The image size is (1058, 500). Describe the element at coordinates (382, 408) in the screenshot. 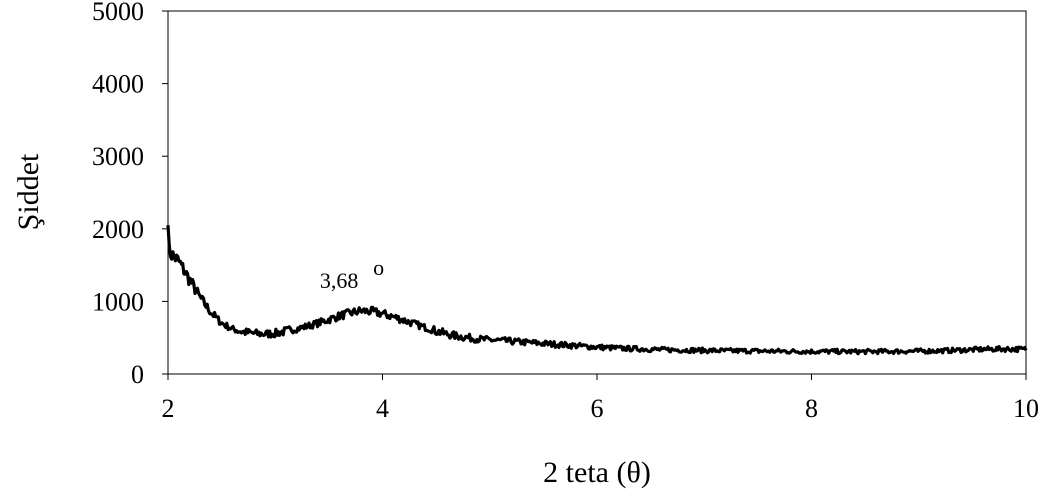

I see `x-tick-label: 4` at that location.